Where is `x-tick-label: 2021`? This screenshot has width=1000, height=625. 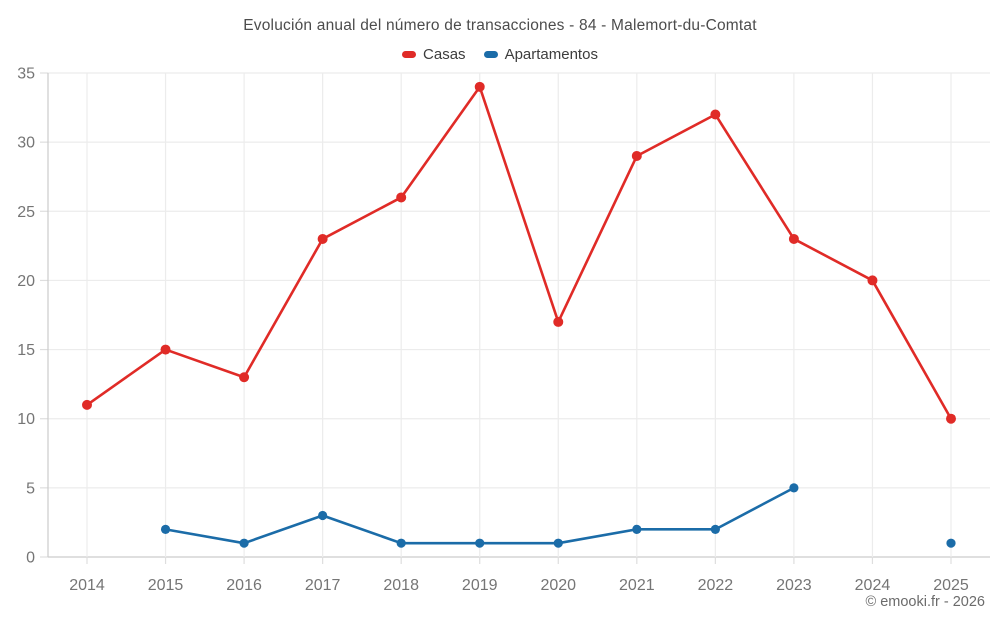
x-tick-label: 2021 is located at coordinates (637, 585).